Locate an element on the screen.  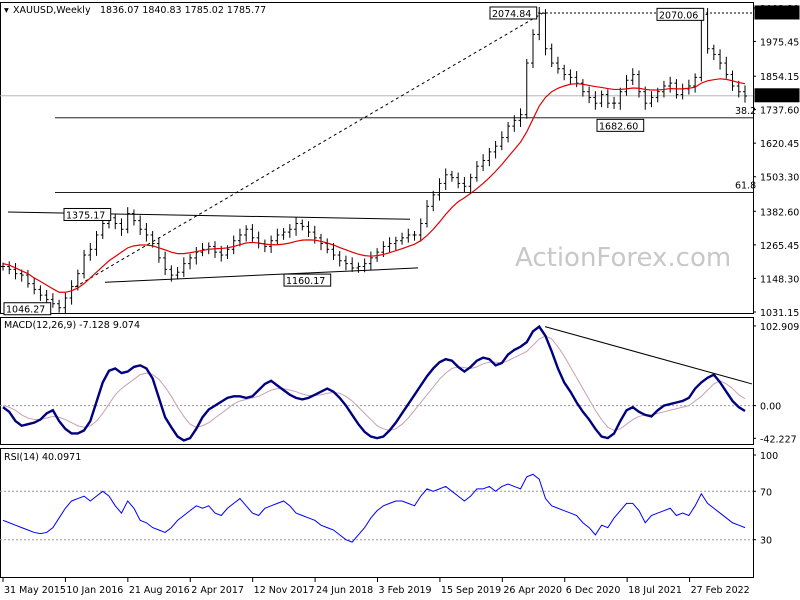
annotation-1160-17: 1160.17 is located at coordinates (305, 281).